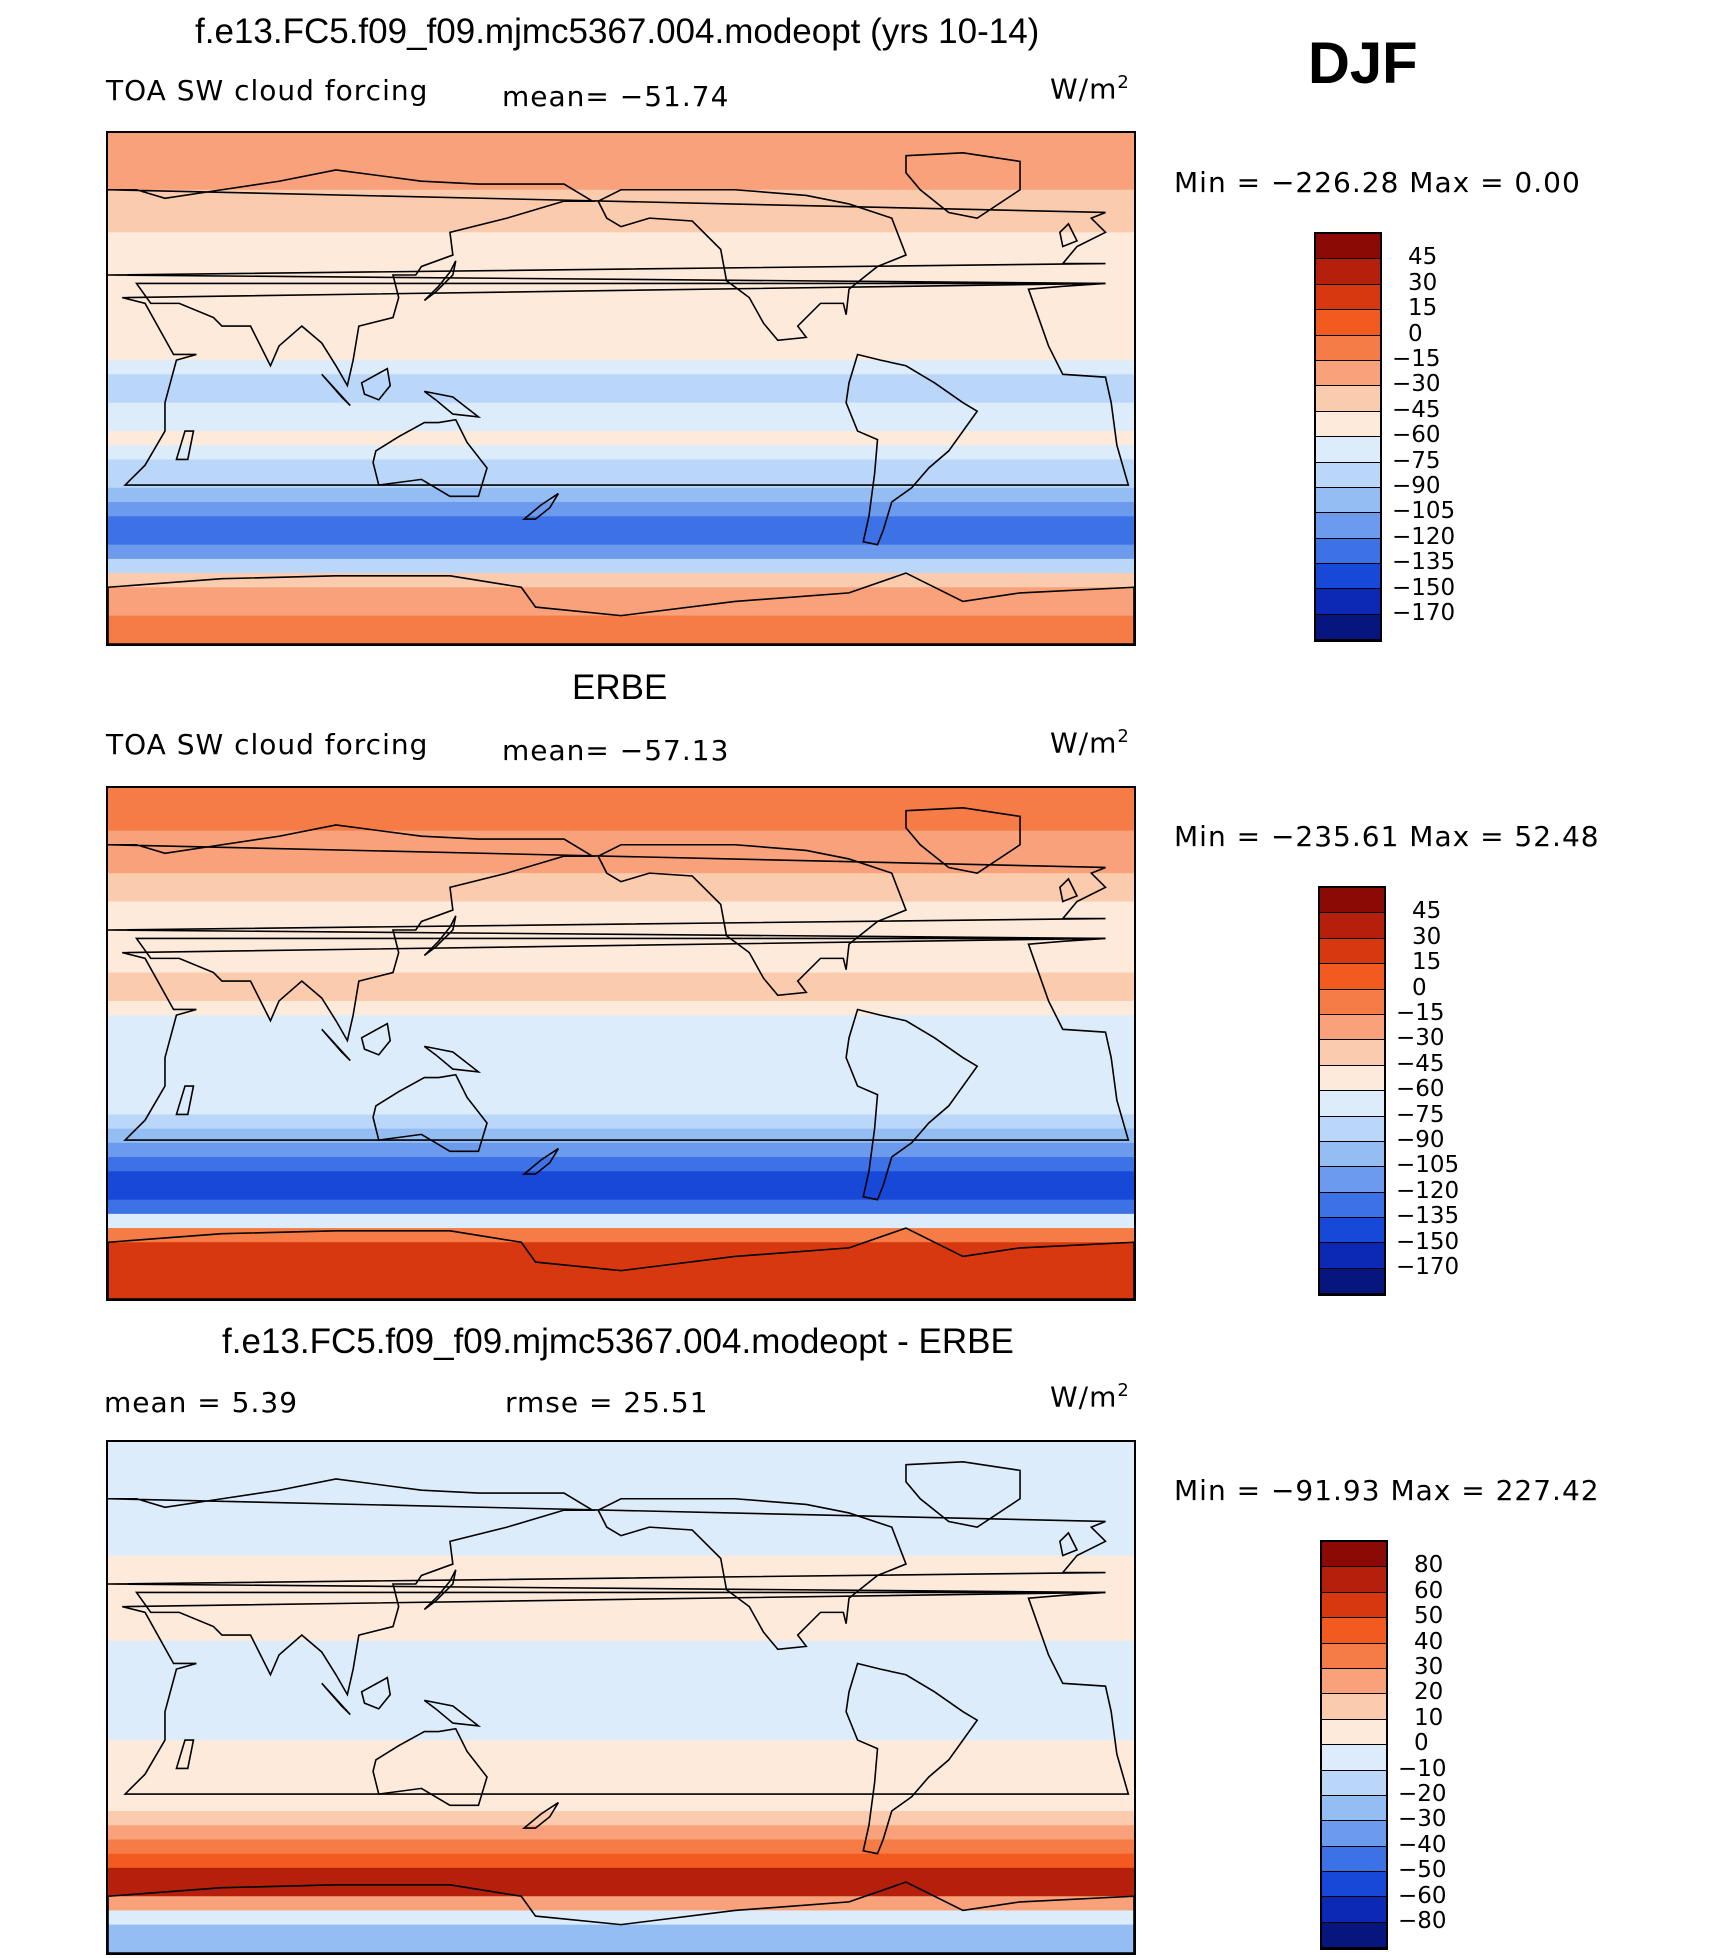  I want to click on panel2-variable-label: TOA SW cloud forcing, so click(267, 744).